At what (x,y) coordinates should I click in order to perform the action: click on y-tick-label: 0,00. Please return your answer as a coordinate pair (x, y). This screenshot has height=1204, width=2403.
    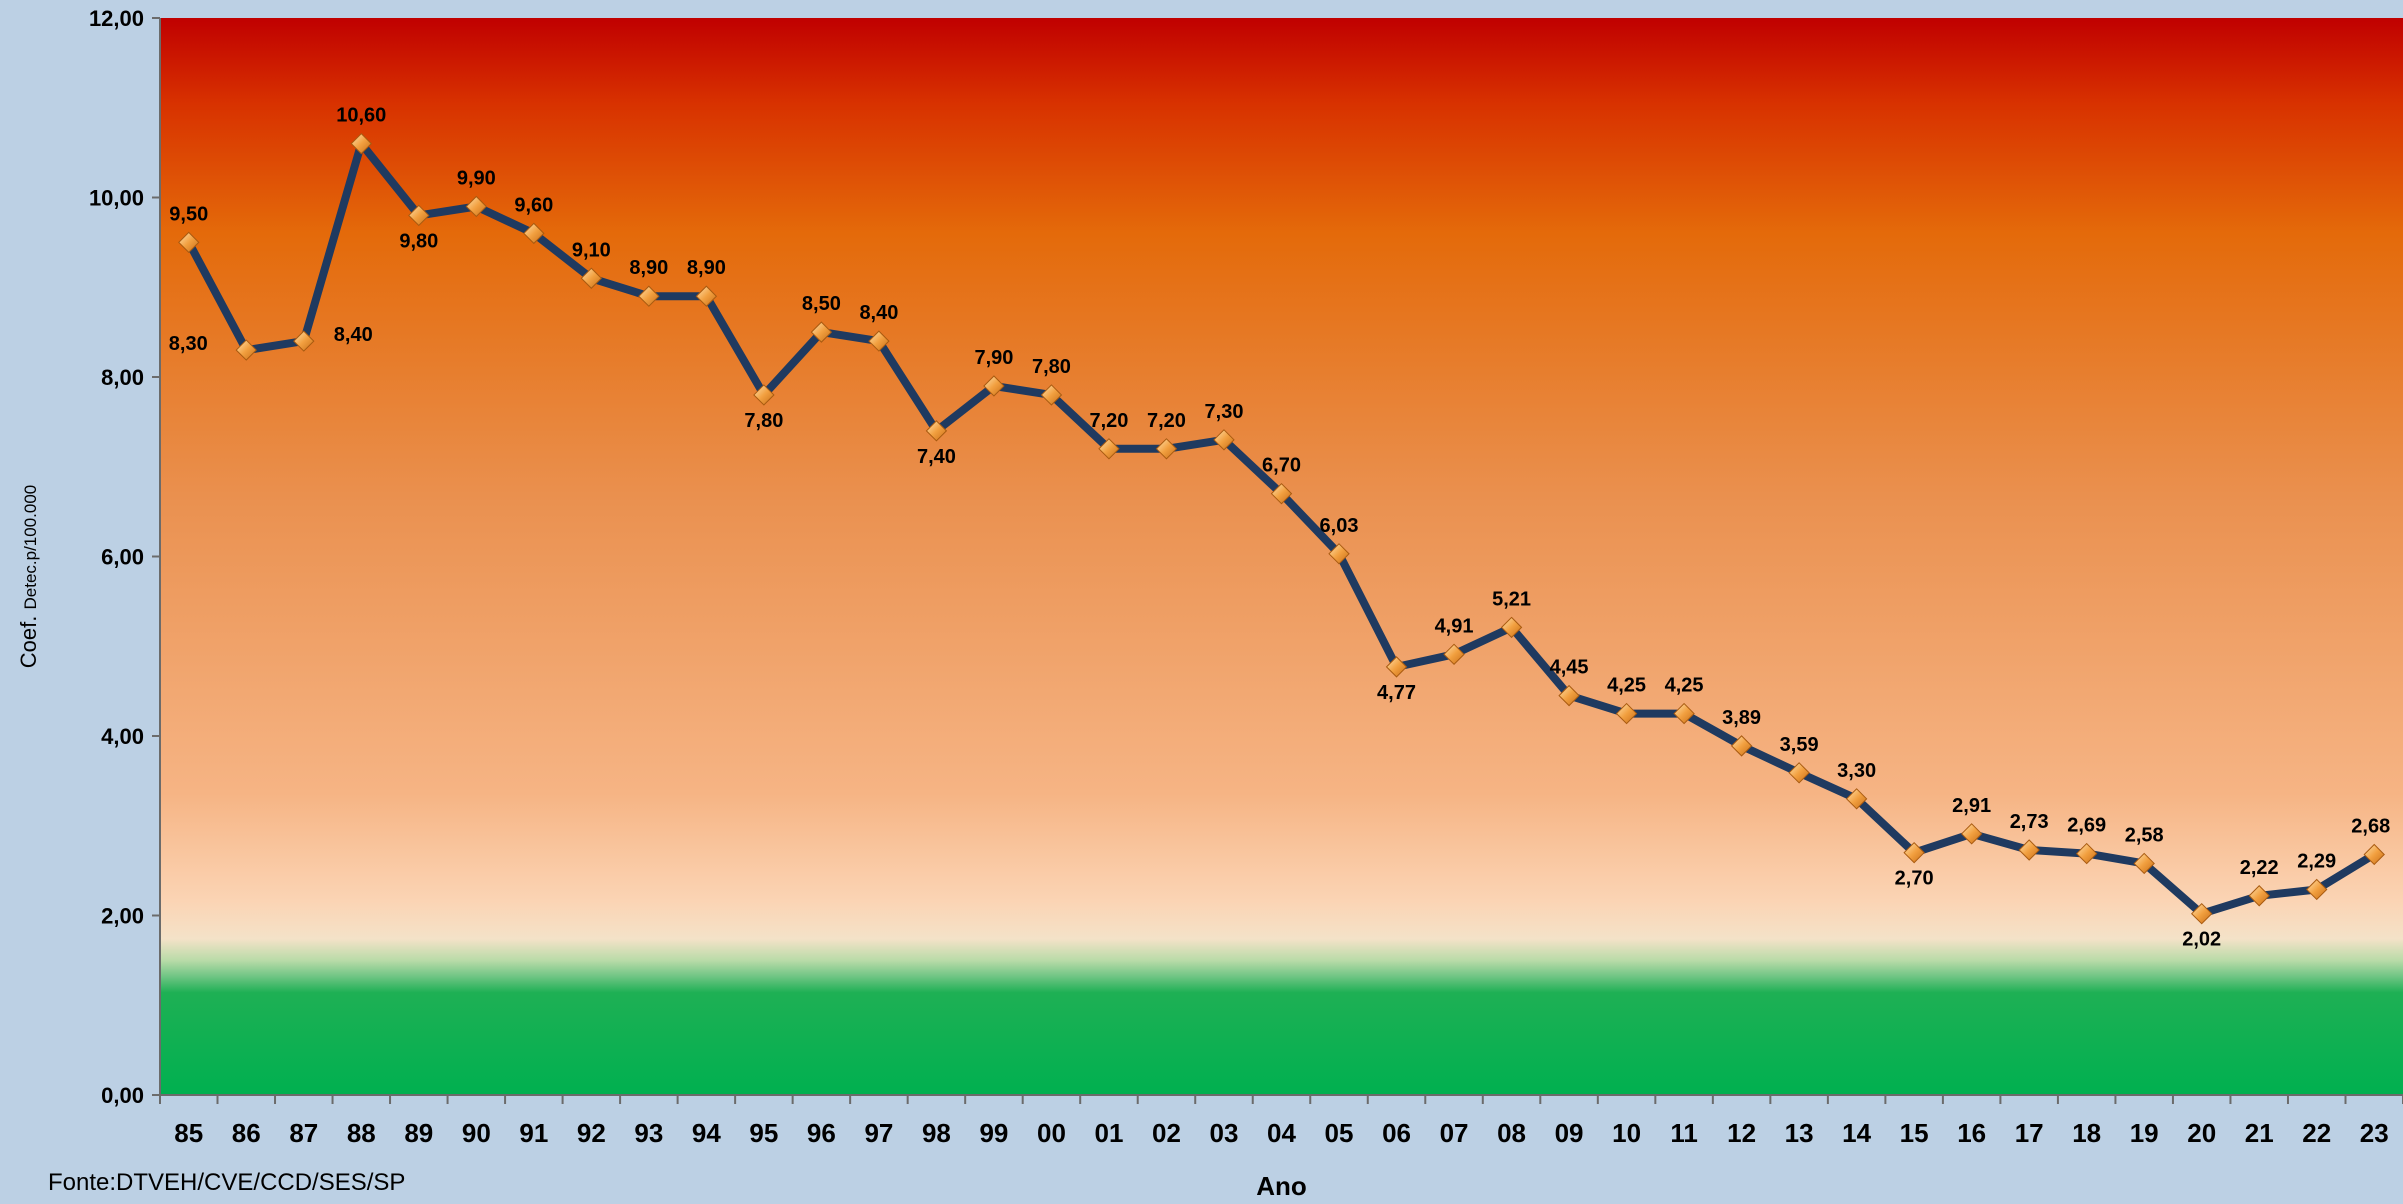
    Looking at the image, I should click on (122, 1095).